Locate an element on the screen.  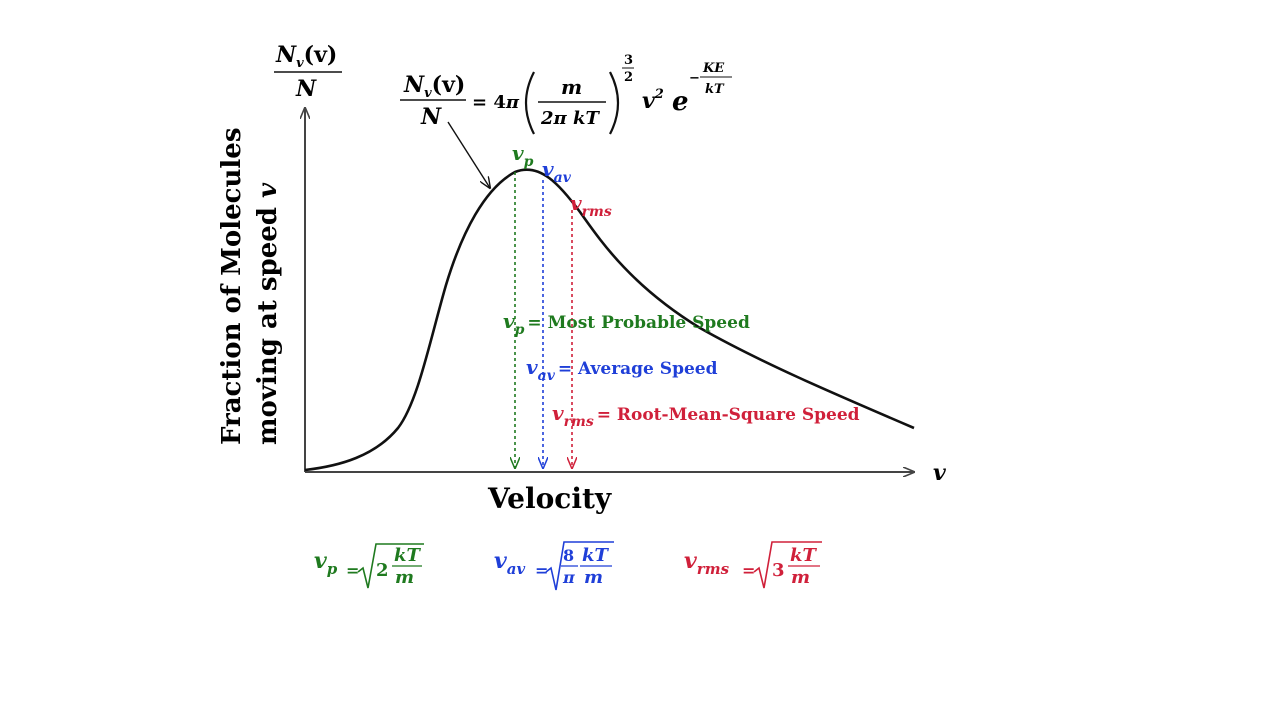
x-axis-var: v is located at coordinates (939, 473).